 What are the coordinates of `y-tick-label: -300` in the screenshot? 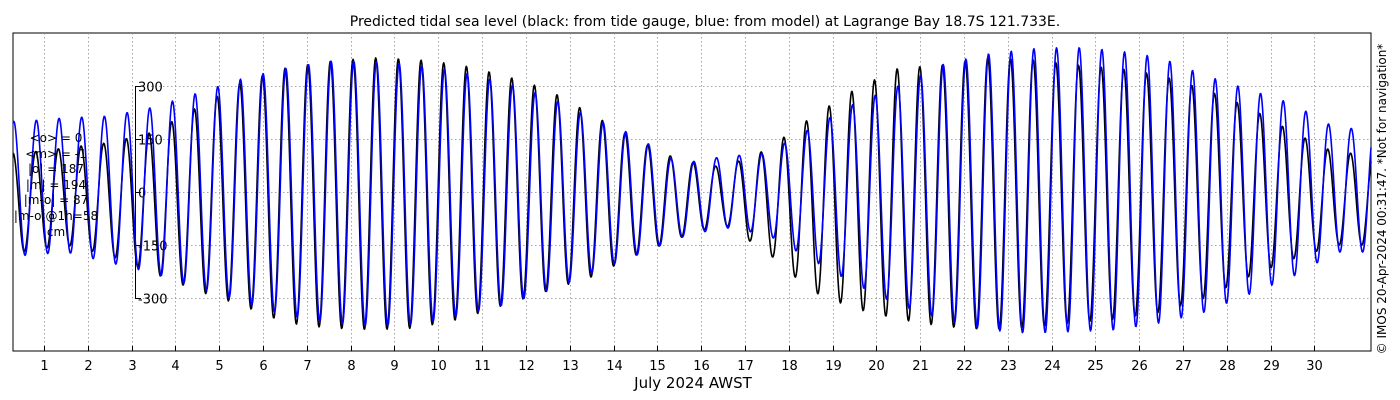 It's located at (153, 300).